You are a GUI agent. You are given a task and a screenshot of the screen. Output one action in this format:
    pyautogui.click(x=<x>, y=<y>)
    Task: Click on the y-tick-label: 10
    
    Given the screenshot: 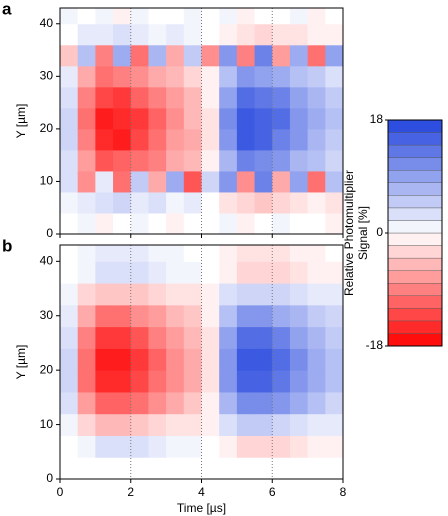 What is the action you would take?
    pyautogui.click(x=47, y=424)
    